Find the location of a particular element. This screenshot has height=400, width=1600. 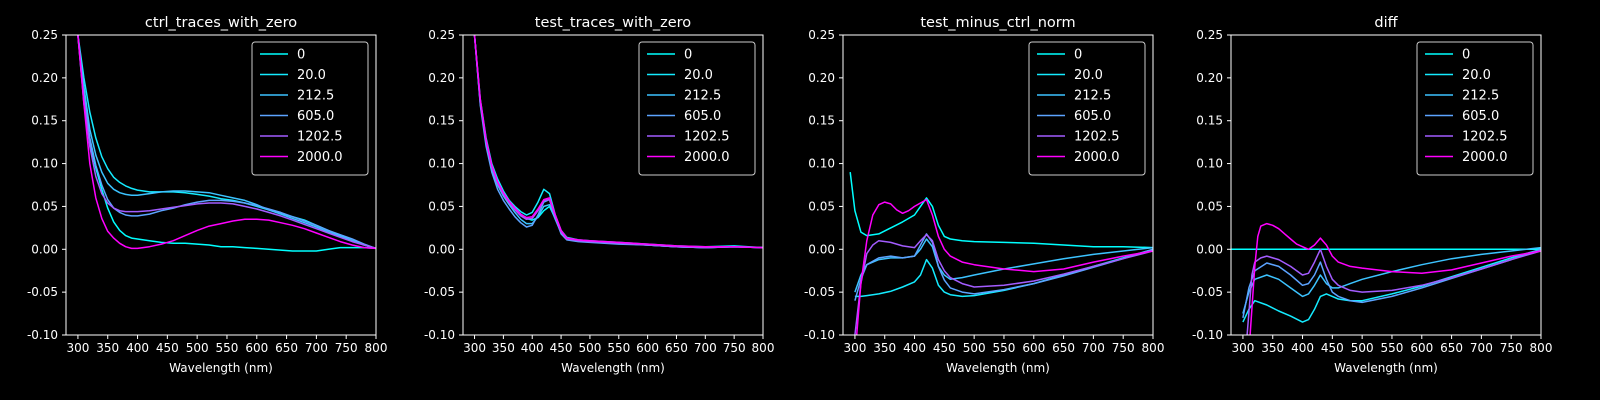

chart-title: ctrl_traces_with_zero is located at coordinates (221, 23).